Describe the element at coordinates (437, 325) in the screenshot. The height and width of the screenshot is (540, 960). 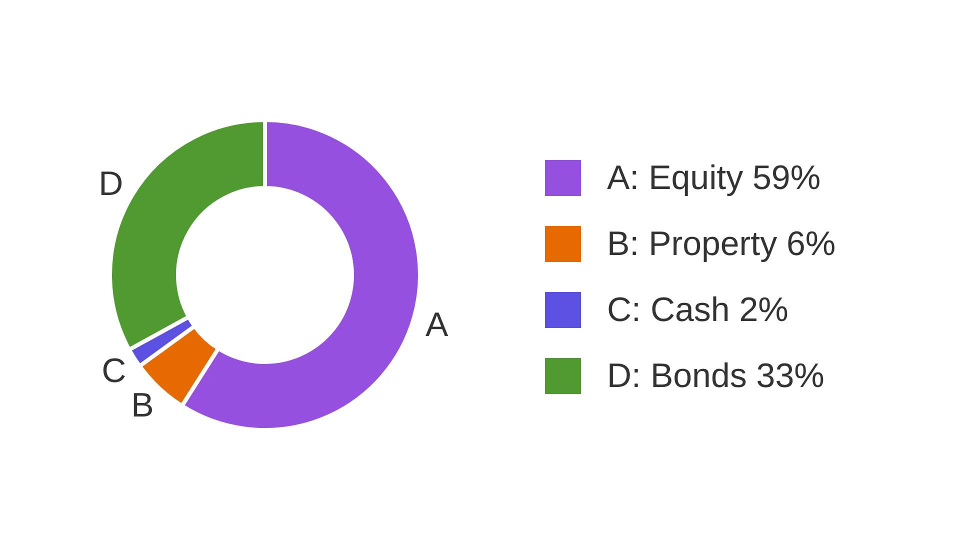
I see `text: A` at that location.